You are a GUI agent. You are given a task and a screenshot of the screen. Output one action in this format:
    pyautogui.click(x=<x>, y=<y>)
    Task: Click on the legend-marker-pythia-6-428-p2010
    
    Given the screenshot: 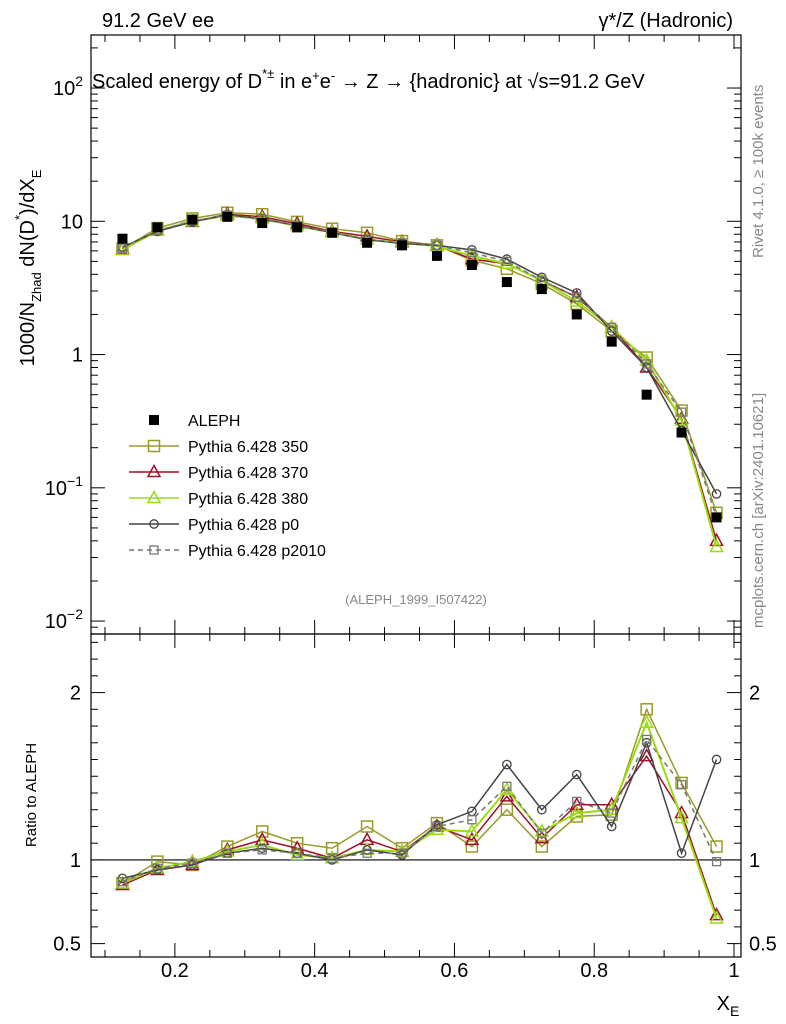 What is the action you would take?
    pyautogui.click(x=154, y=550)
    